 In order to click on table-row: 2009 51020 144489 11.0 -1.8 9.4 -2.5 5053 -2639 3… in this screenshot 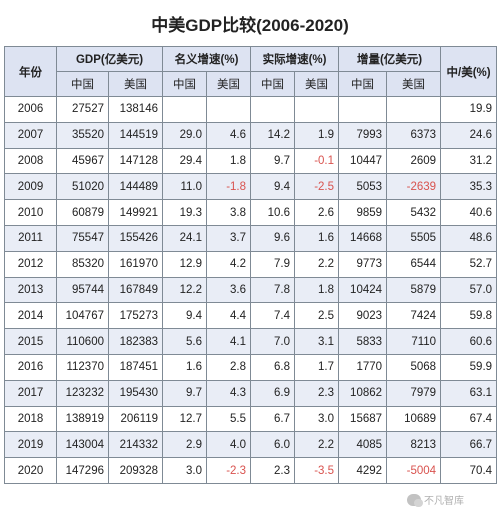, I will do `click(251, 187)`.